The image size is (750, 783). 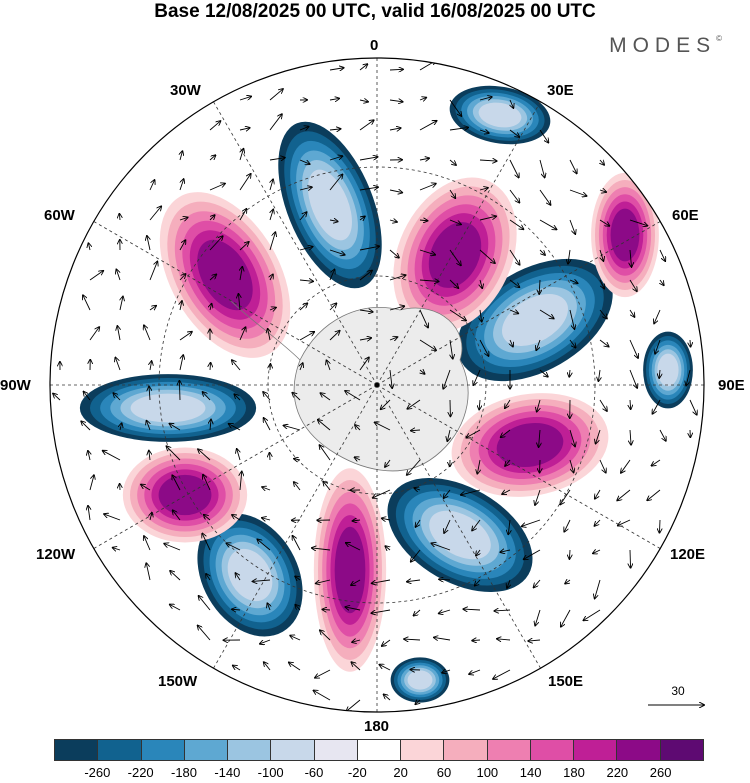 What do you see at coordinates (15, 385) in the screenshot?
I see `lon-label-90w: 90W` at bounding box center [15, 385].